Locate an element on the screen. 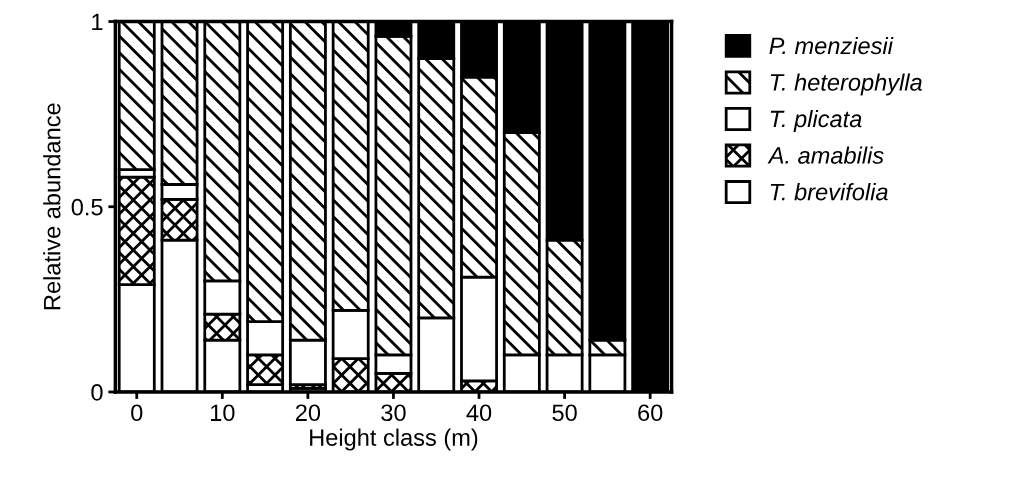 The height and width of the screenshot is (478, 1030). x-tick-label: 10 is located at coordinates (222, 413).